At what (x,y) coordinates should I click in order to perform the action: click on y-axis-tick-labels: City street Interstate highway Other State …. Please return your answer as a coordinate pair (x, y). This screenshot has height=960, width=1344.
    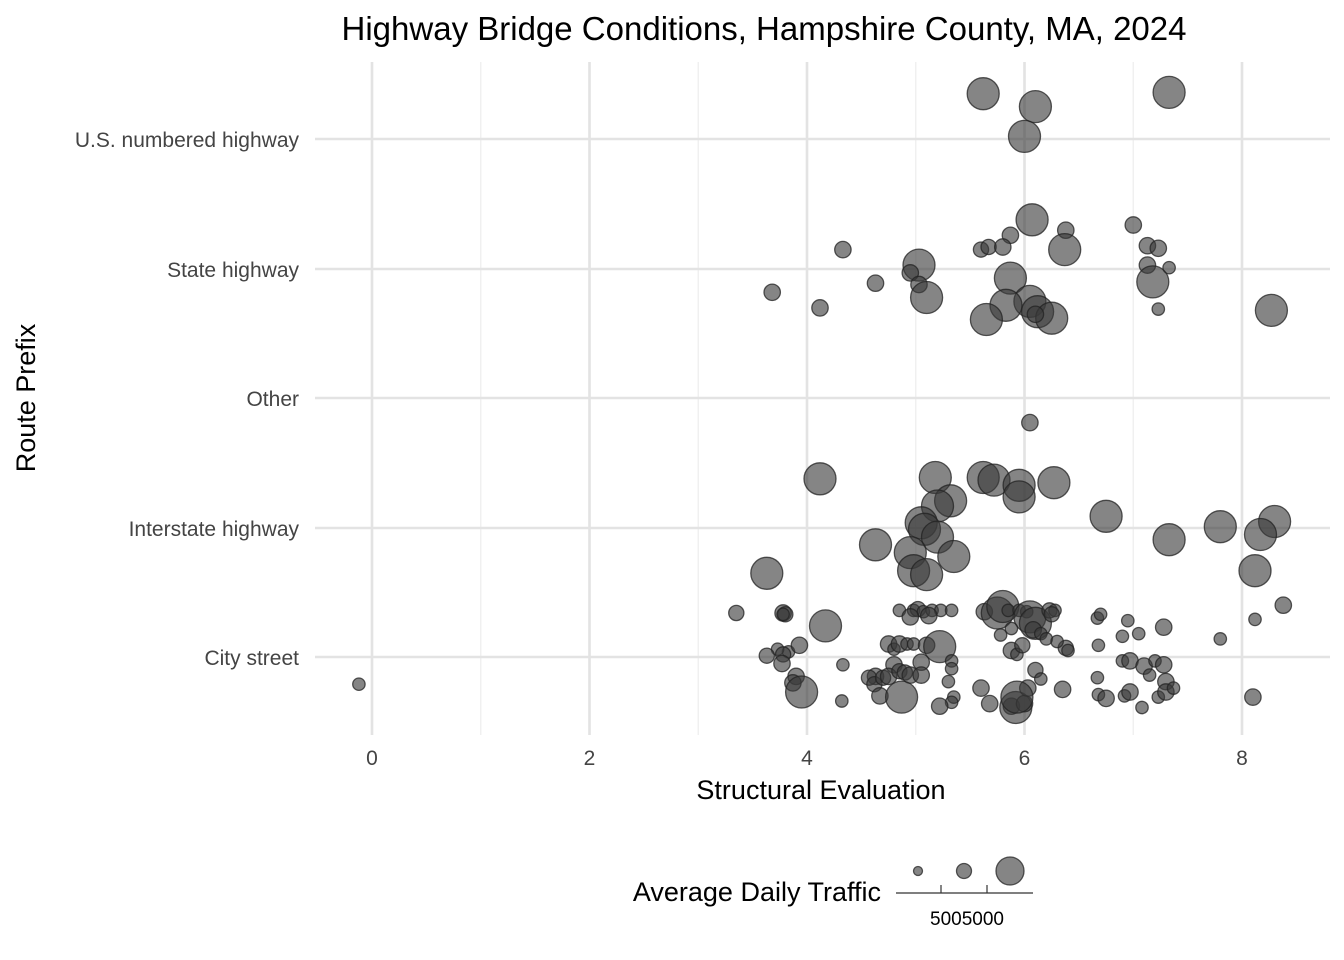
    Looking at the image, I should click on (187, 399).